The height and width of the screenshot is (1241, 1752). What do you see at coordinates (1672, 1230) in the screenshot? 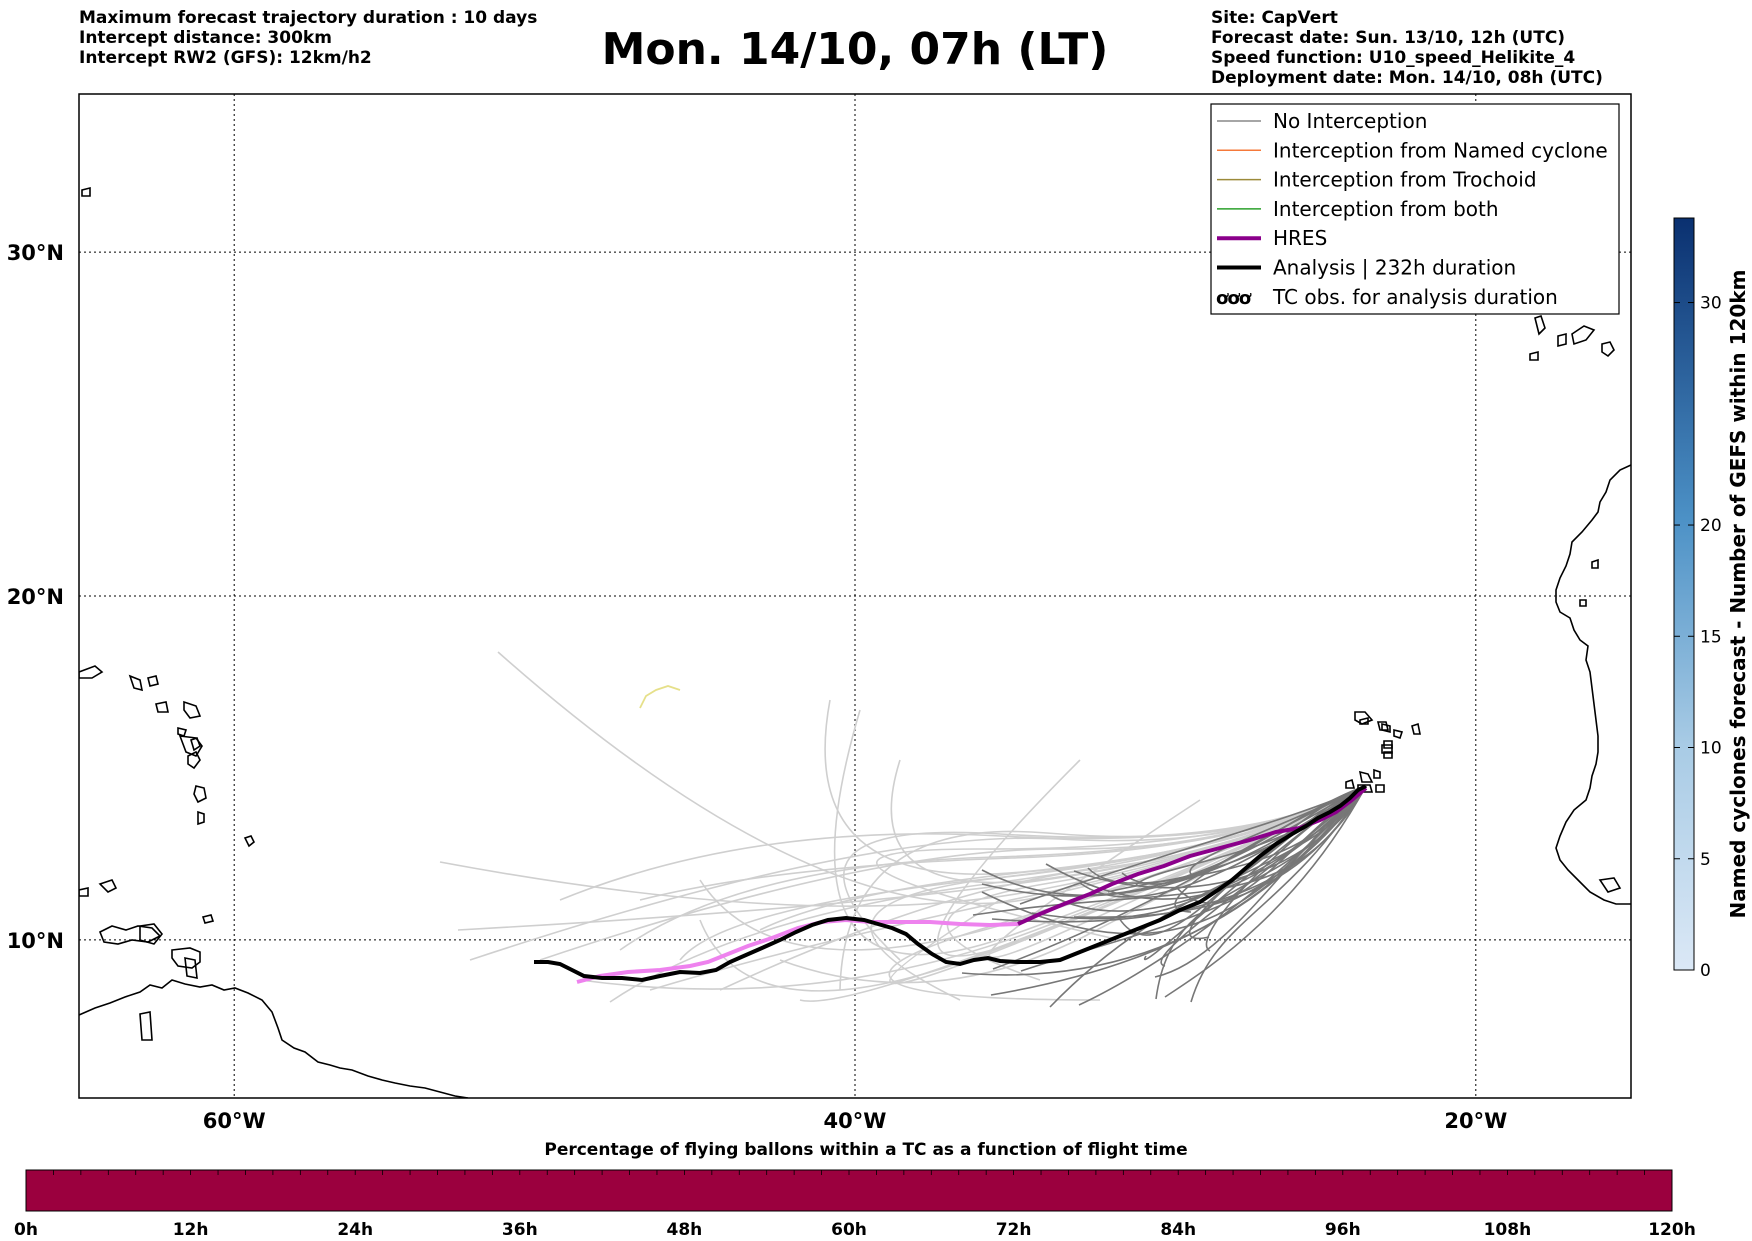
I see `colorbar-bottom-tick-label: 120h` at bounding box center [1672, 1230].